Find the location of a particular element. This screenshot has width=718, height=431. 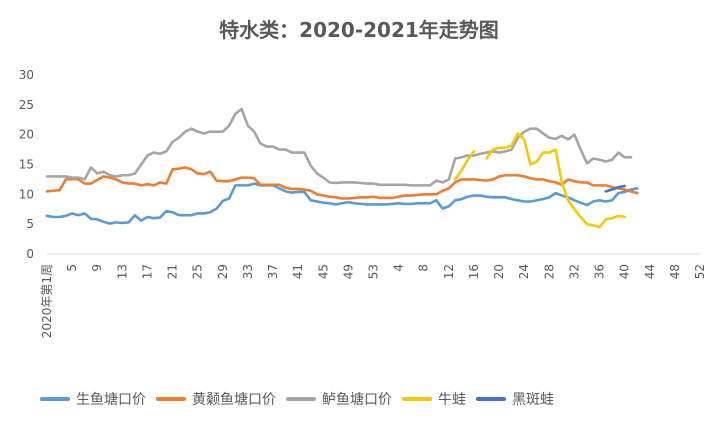

legend-item: 牛蛙 is located at coordinates (434, 399).